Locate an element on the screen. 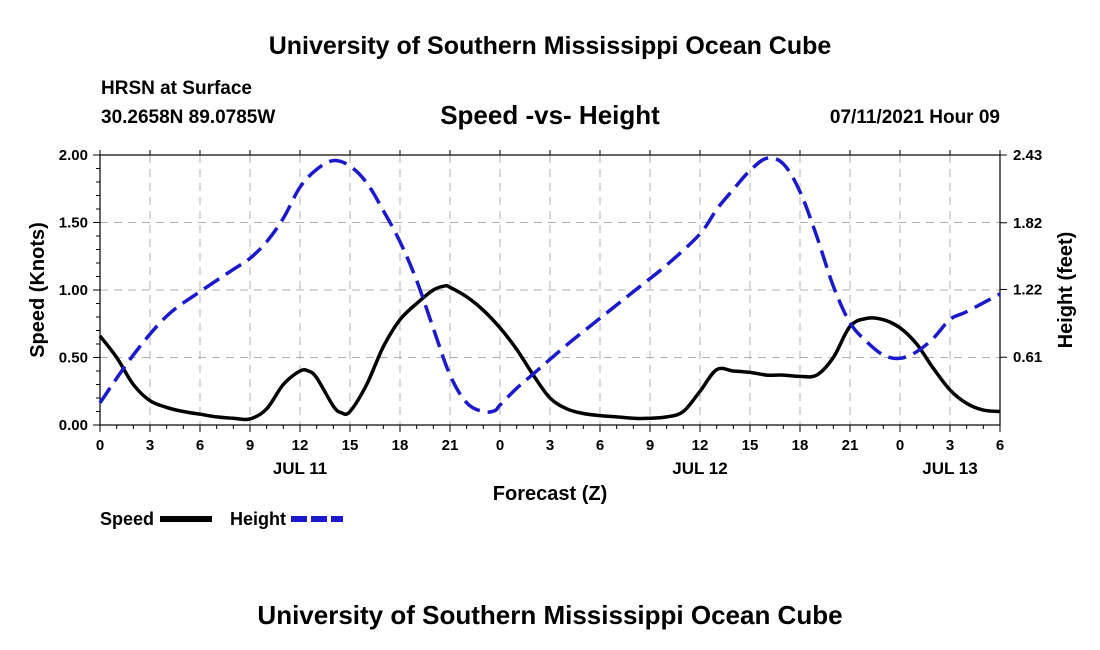 The width and height of the screenshot is (1100, 650). y-tick-label: 0.50 is located at coordinates (73, 358).